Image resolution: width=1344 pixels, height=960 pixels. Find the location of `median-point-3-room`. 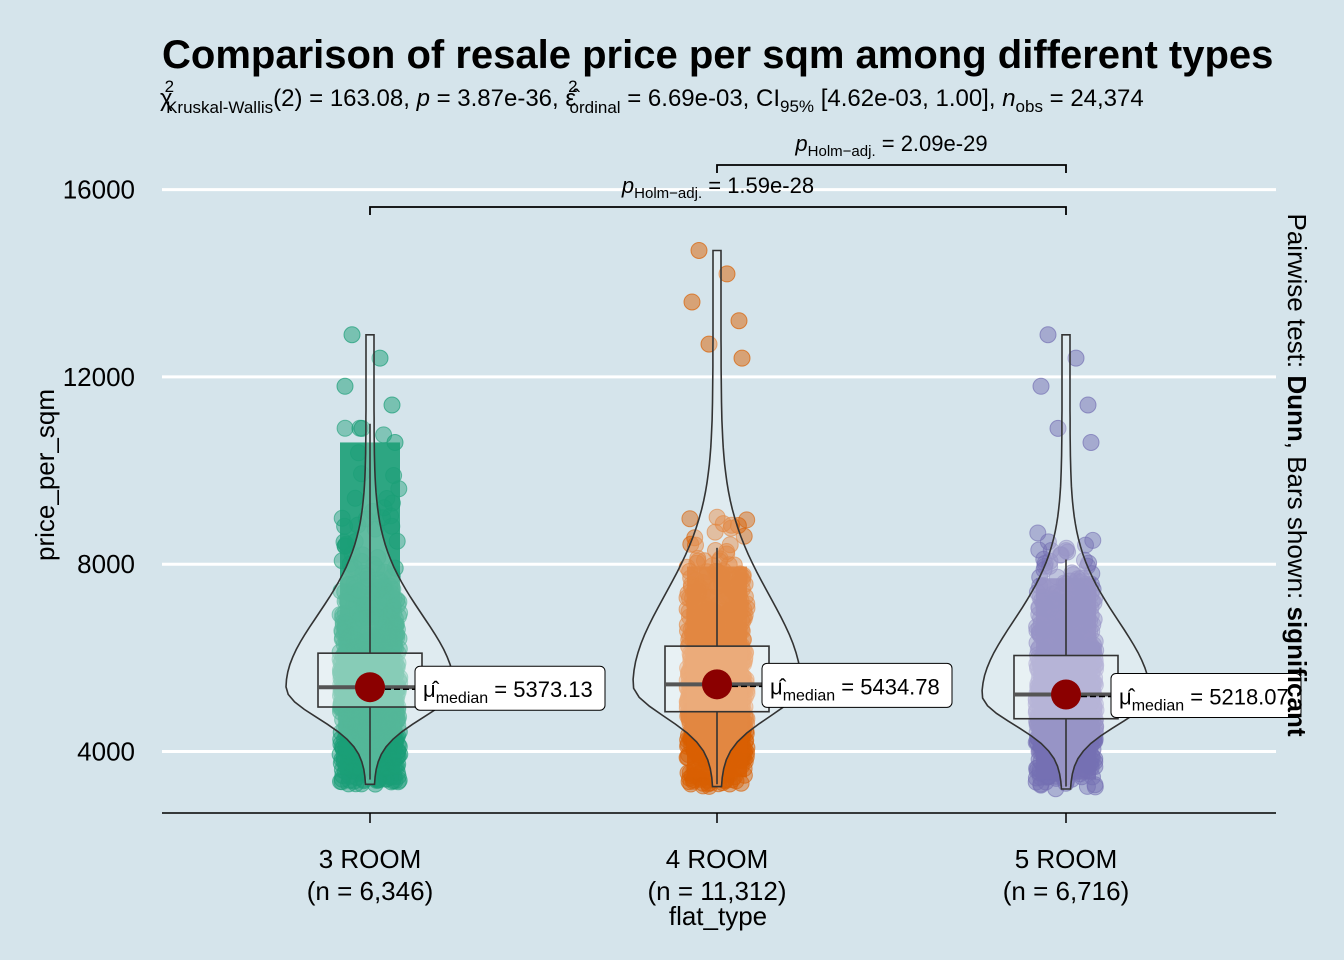

median-point-3-room is located at coordinates (370, 687).